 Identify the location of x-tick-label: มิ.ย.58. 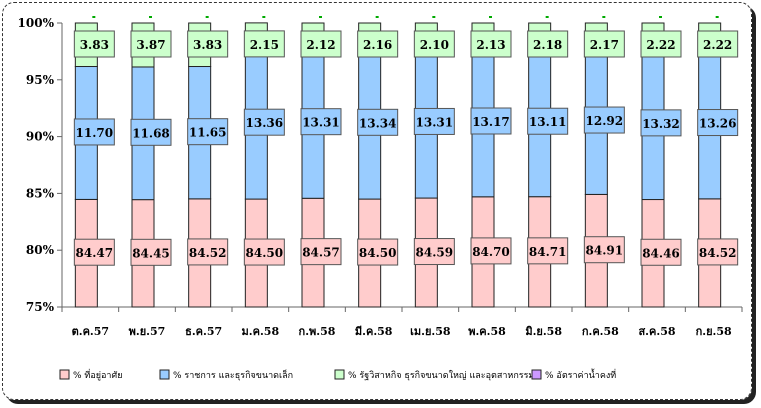
(543, 331).